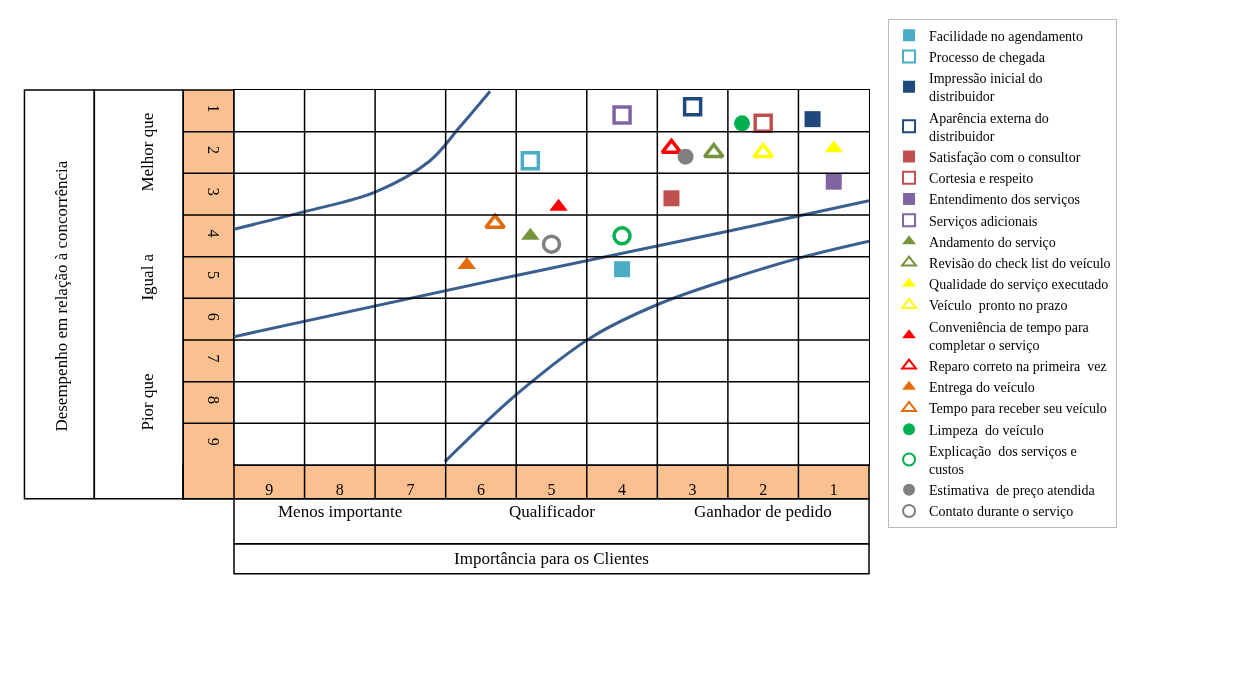 This screenshot has width=1241, height=691. I want to click on x-tick-label: 7, so click(410, 490).